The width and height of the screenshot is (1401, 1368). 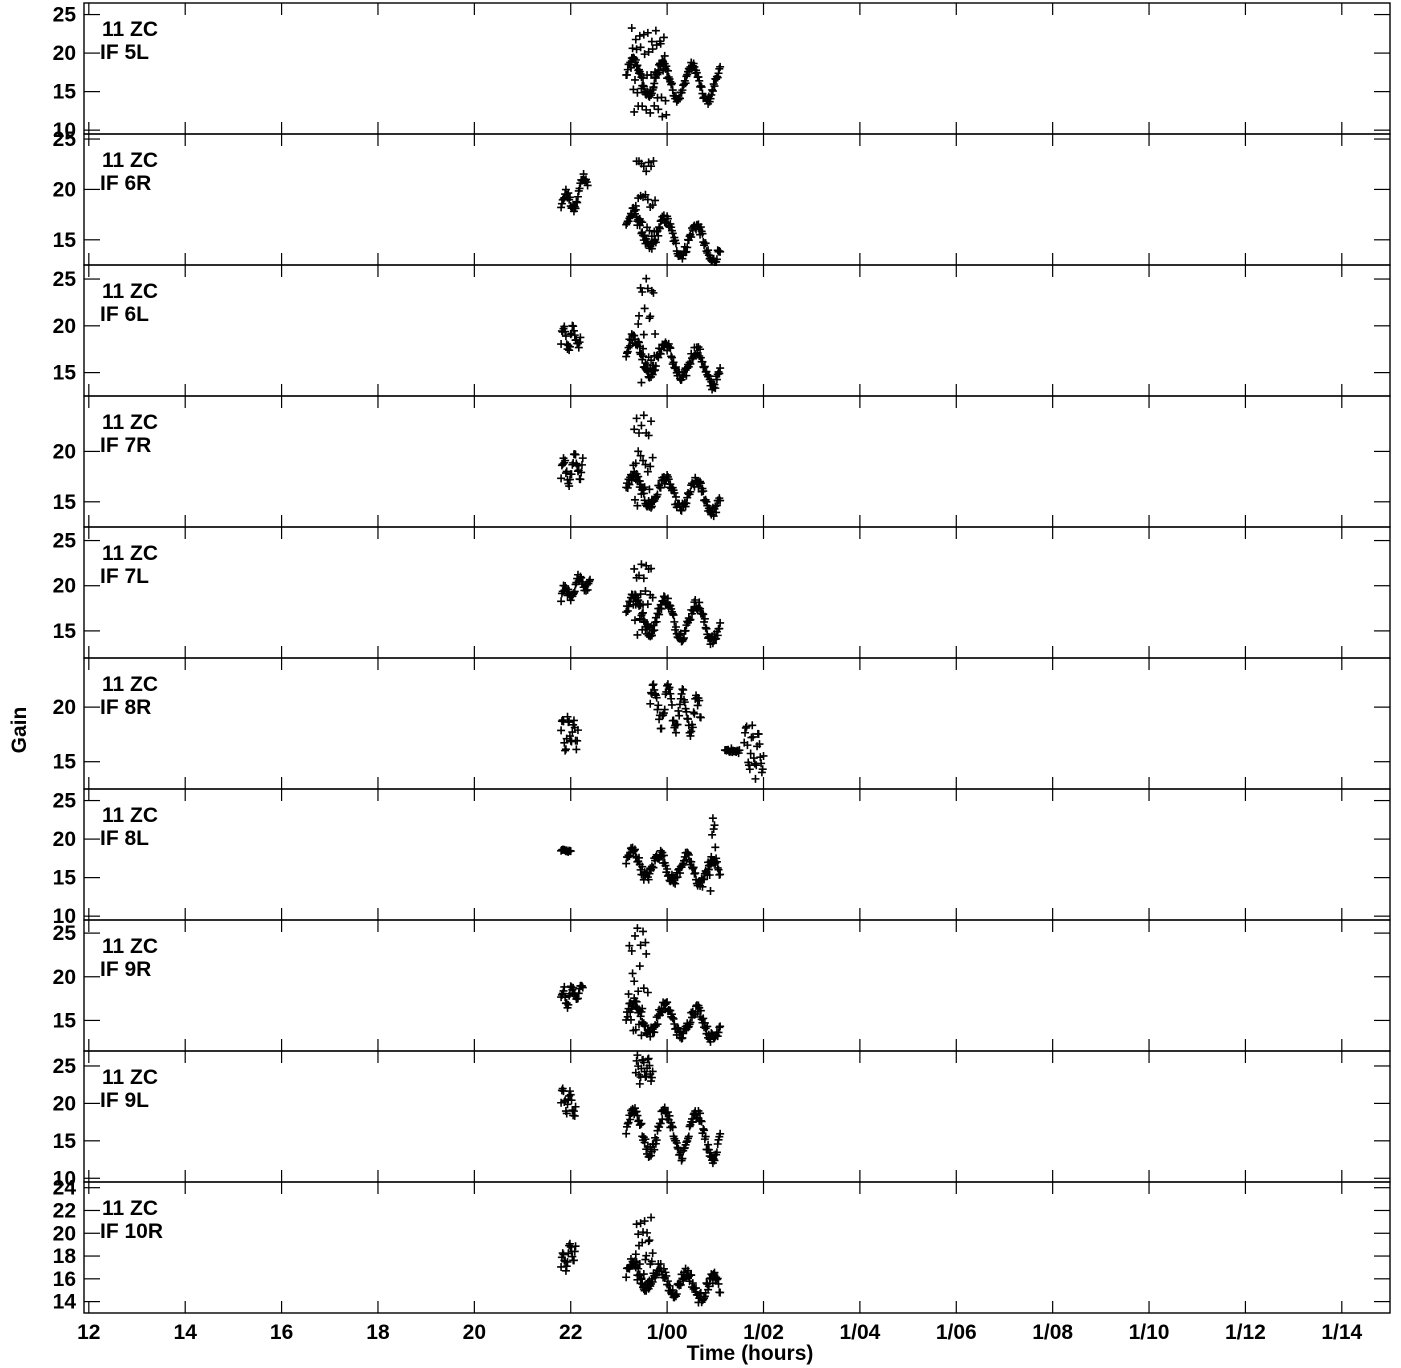 I want to click on panel-if-label: IF 6L, so click(x=124, y=314).